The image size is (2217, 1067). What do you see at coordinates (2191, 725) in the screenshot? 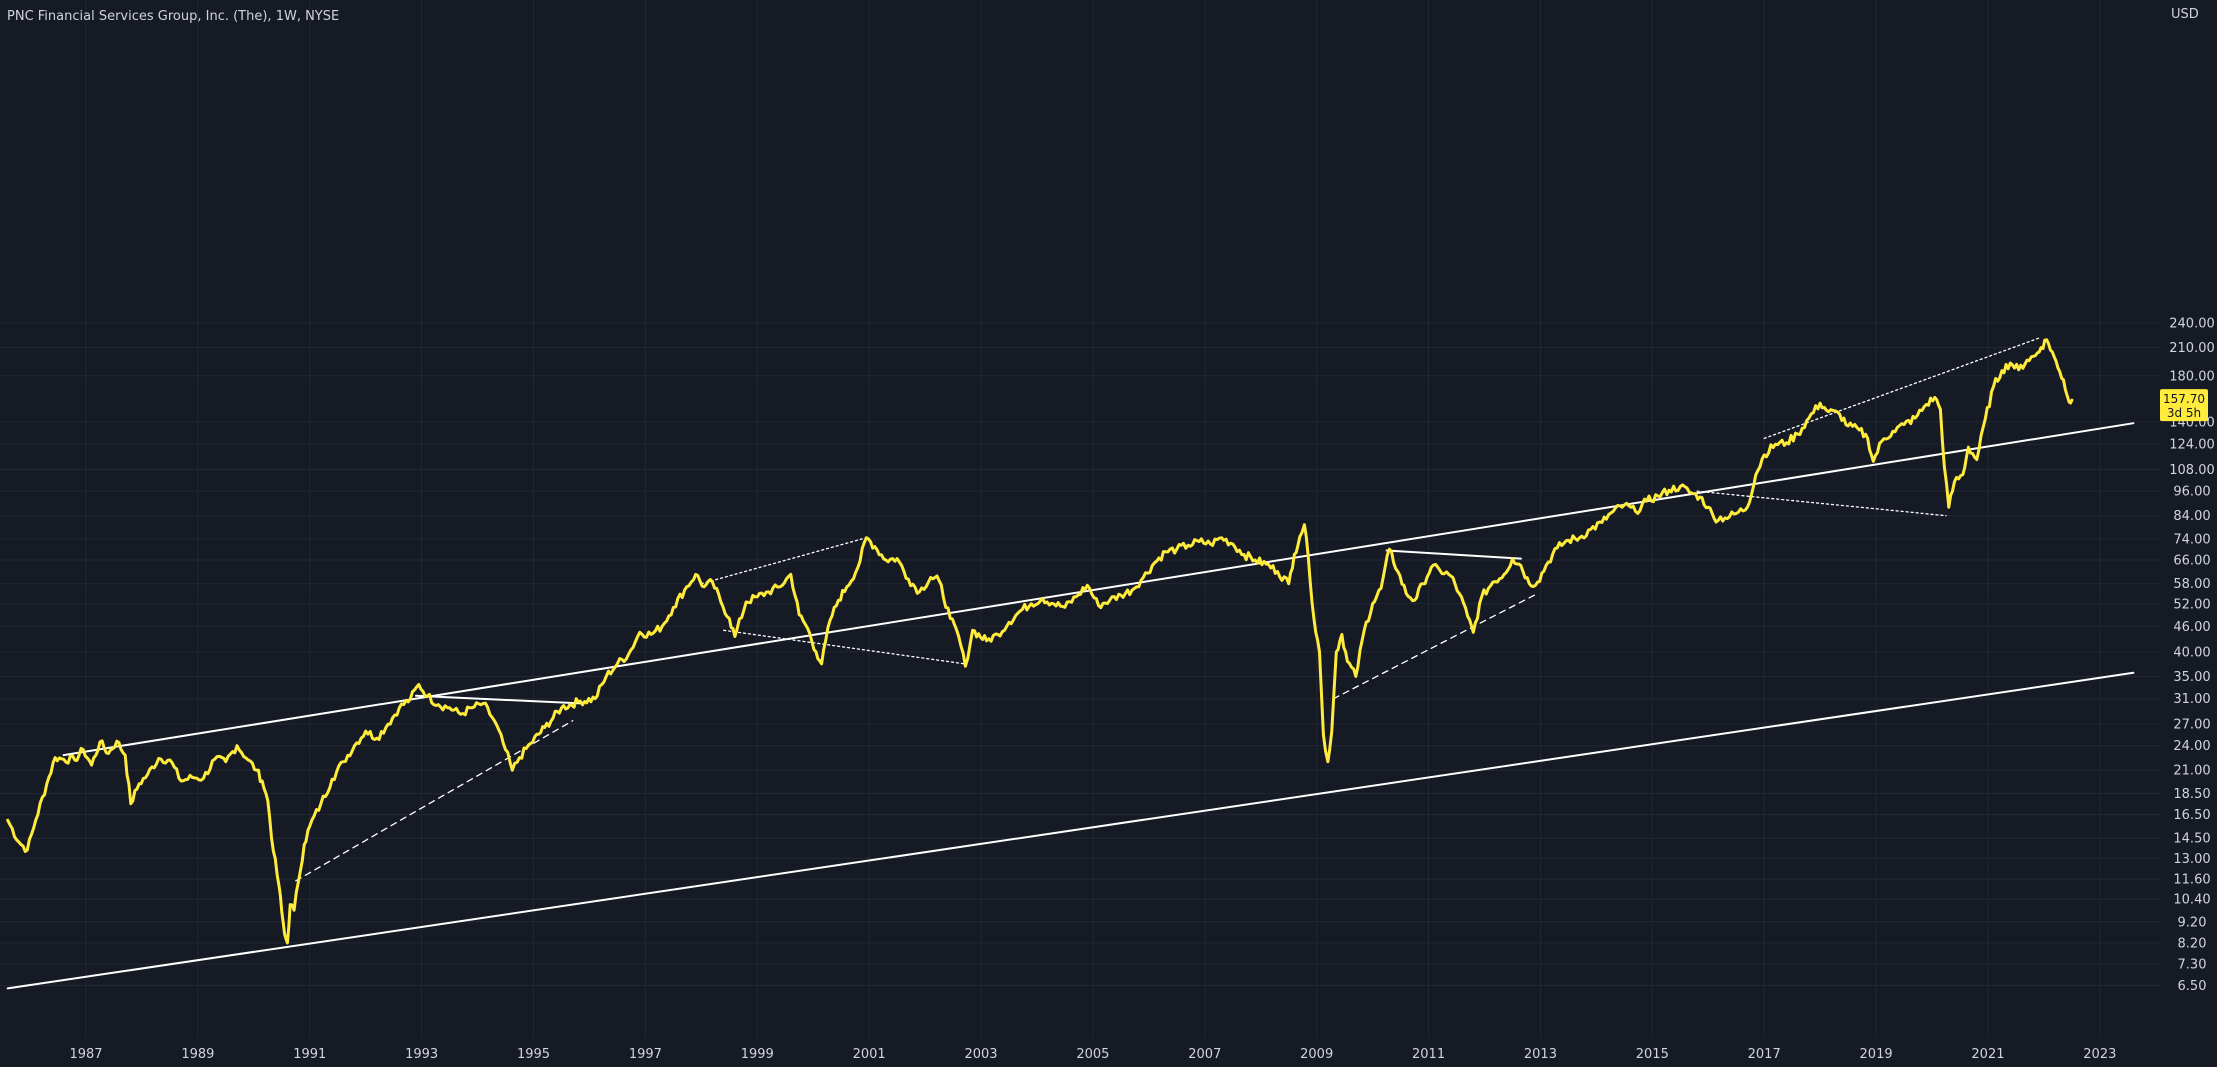
I see `y-tick-label: 27.00` at bounding box center [2191, 725].